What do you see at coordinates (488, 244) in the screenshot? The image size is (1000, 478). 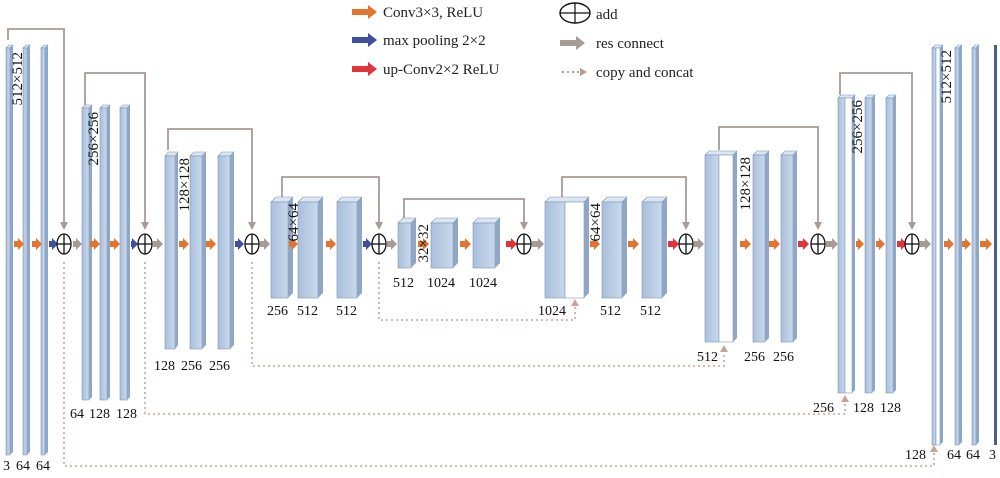 I see `add-nodes` at bounding box center [488, 244].